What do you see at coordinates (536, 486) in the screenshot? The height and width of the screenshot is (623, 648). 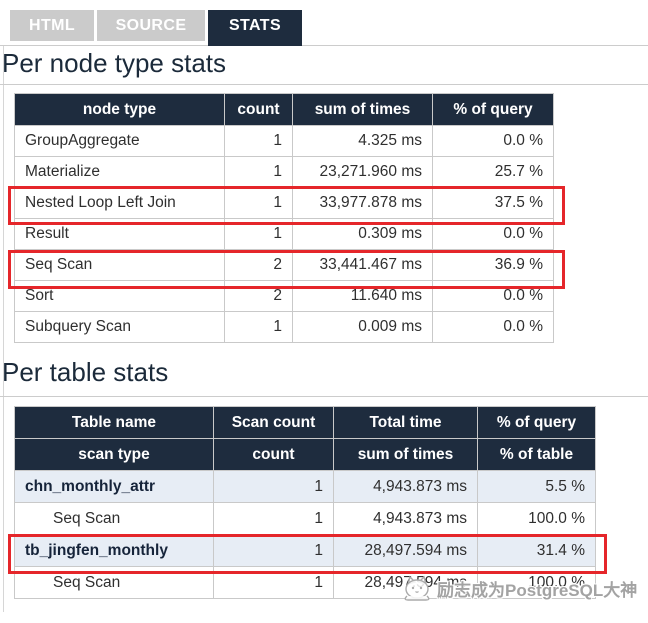 I see `cell-percent: 5.5 %` at bounding box center [536, 486].